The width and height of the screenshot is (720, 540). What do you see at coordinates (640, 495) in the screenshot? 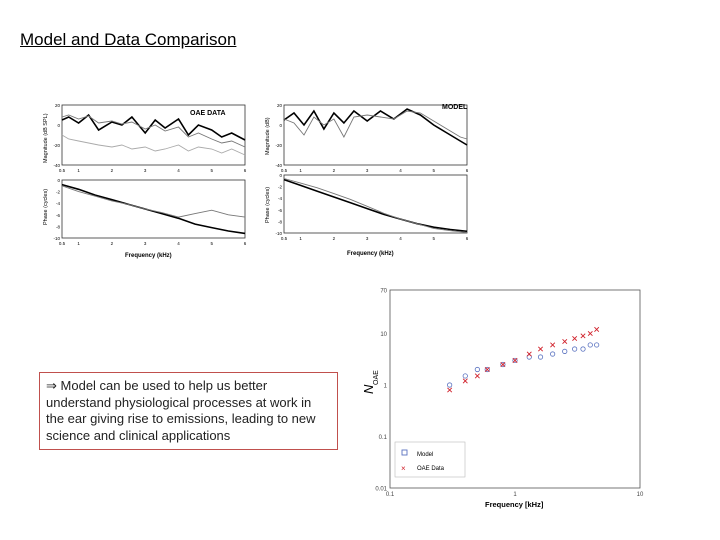
I see `x-tick-label: 10` at bounding box center [640, 495].